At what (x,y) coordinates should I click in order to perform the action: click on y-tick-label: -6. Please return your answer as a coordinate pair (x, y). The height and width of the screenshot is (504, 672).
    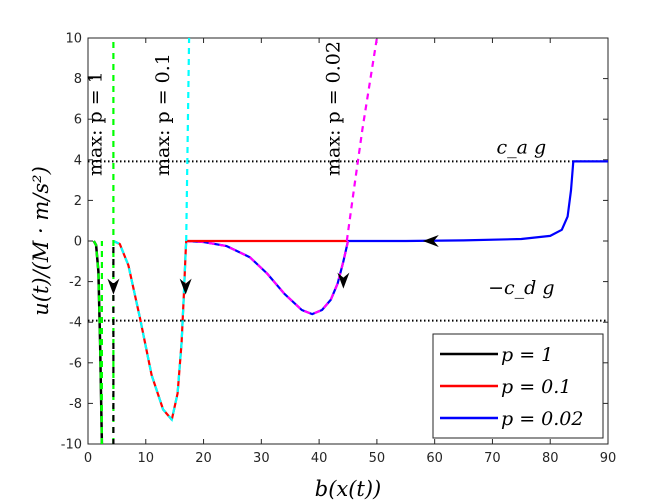
    Looking at the image, I should click on (75, 363).